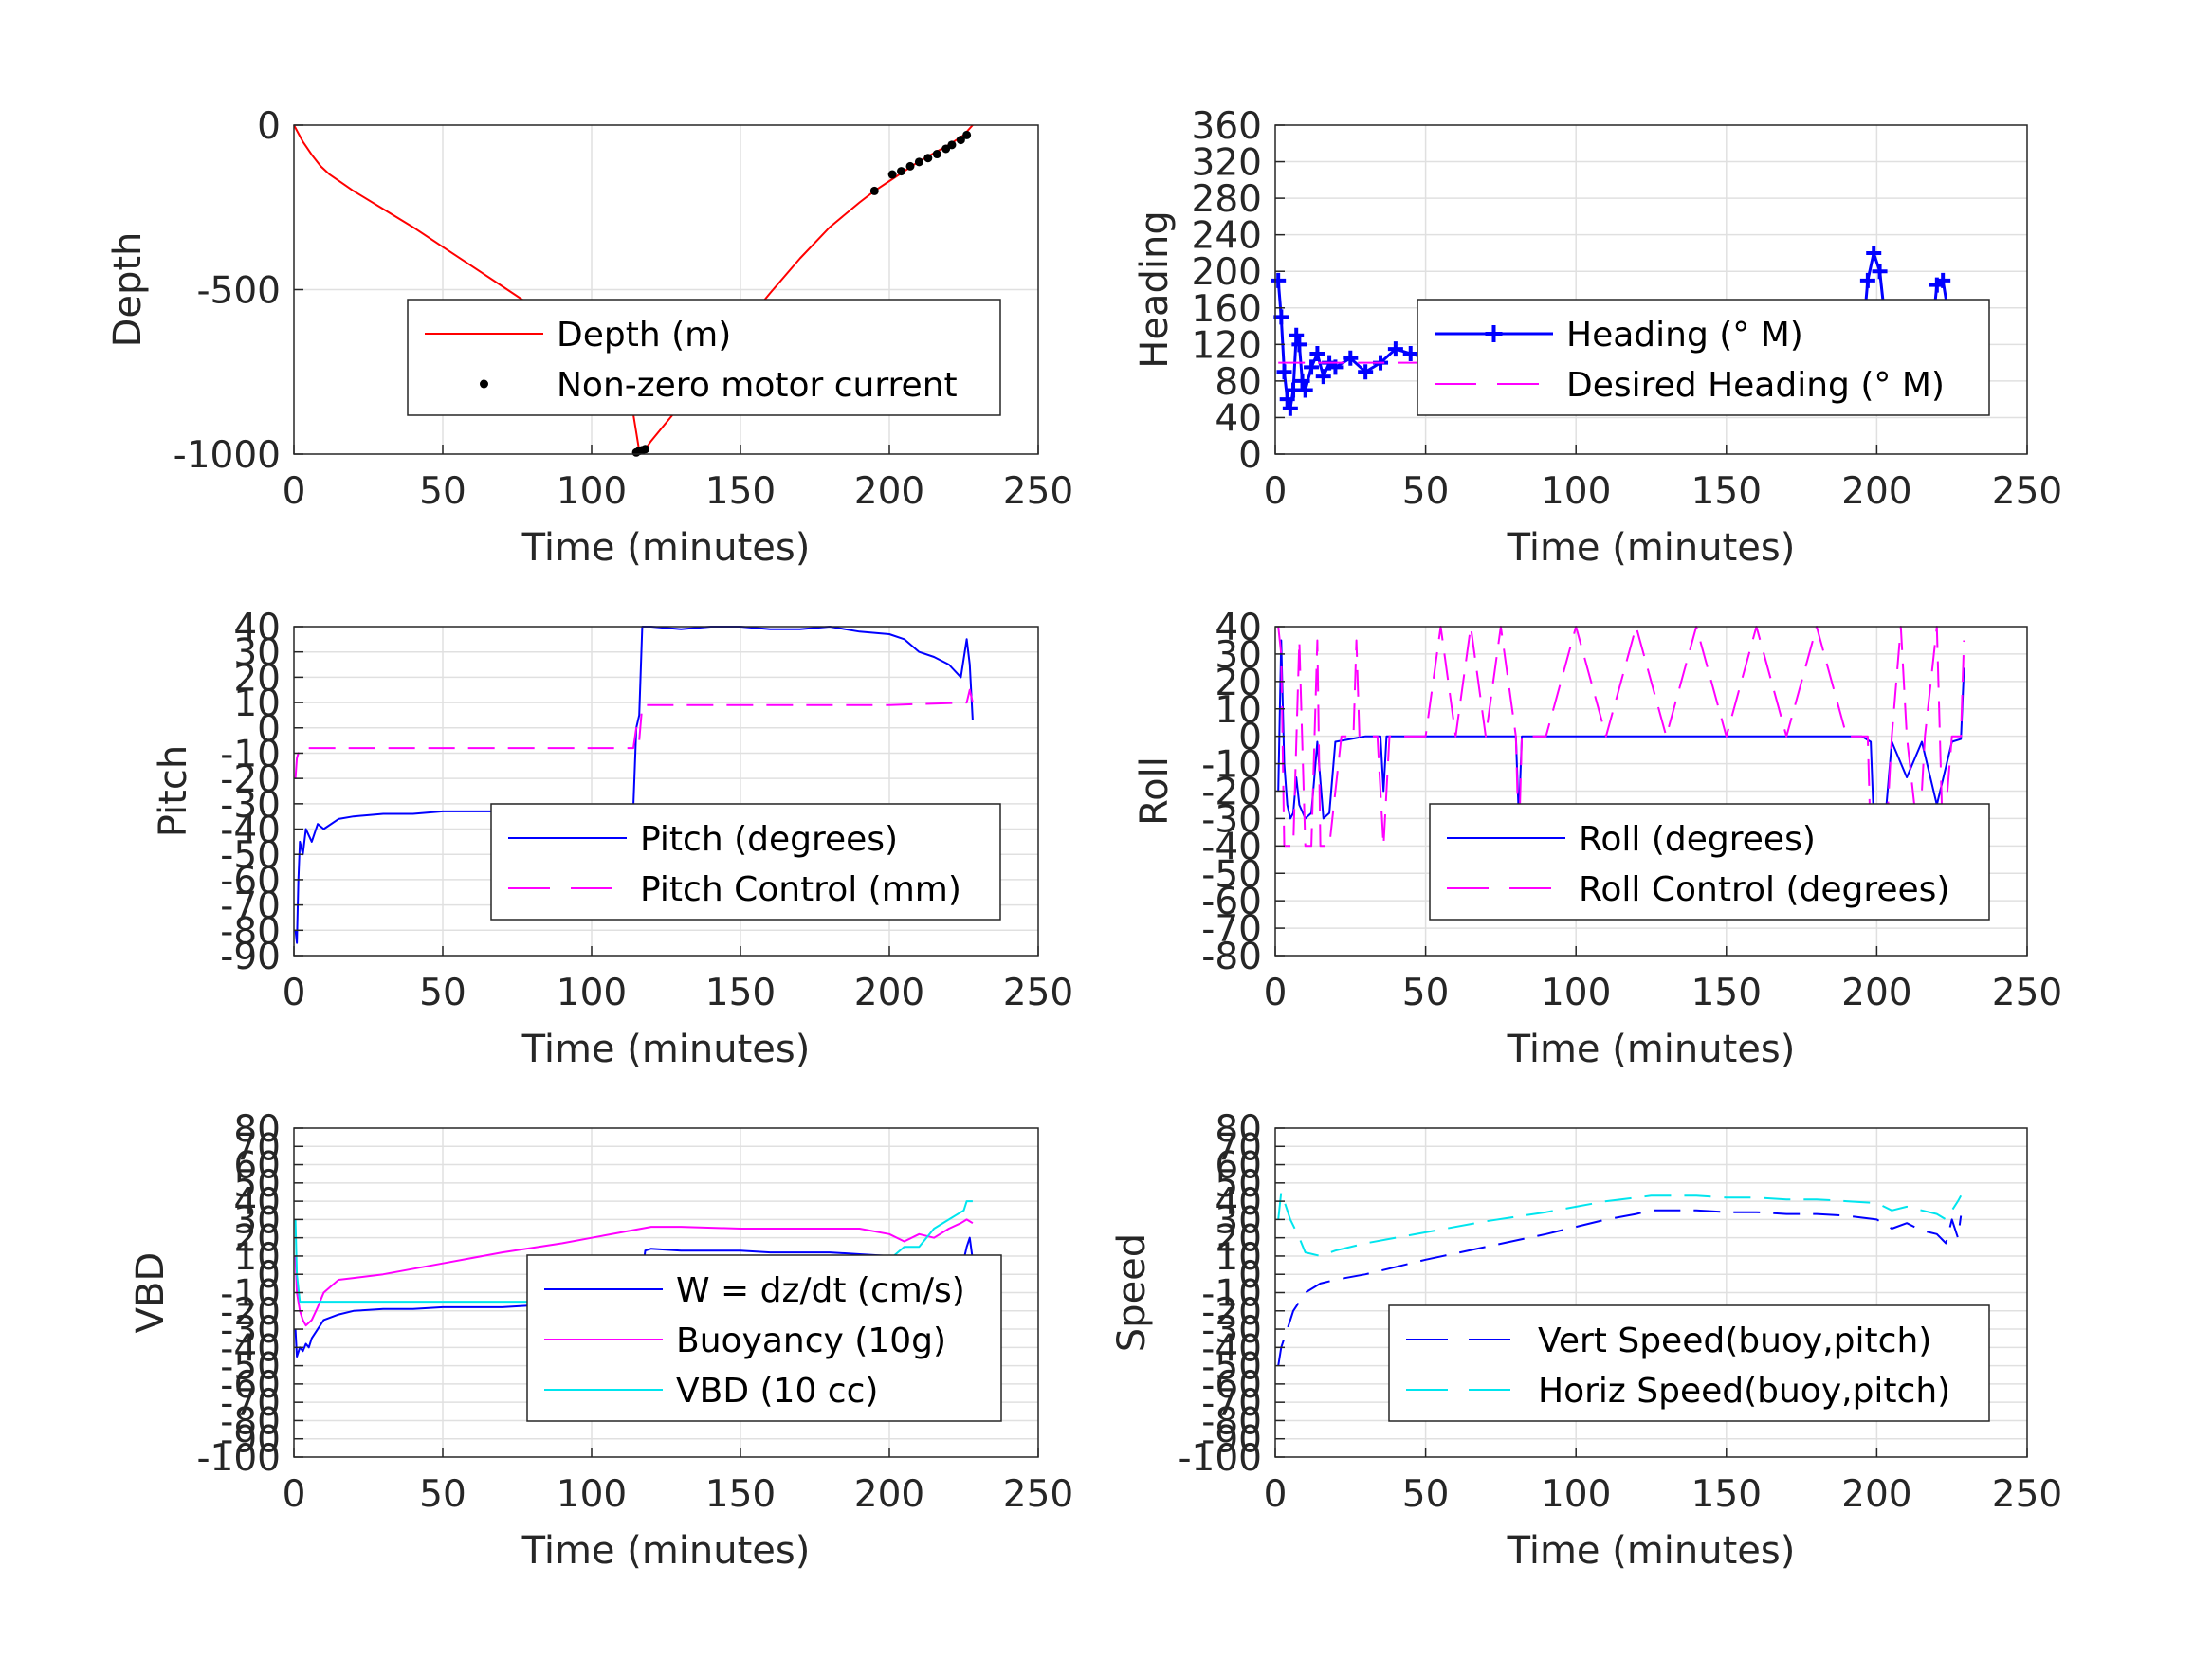 Image resolution: width=2212 pixels, height=1659 pixels. Describe the element at coordinates (250, 855) in the screenshot. I see `y-tick-label: -50` at that location.